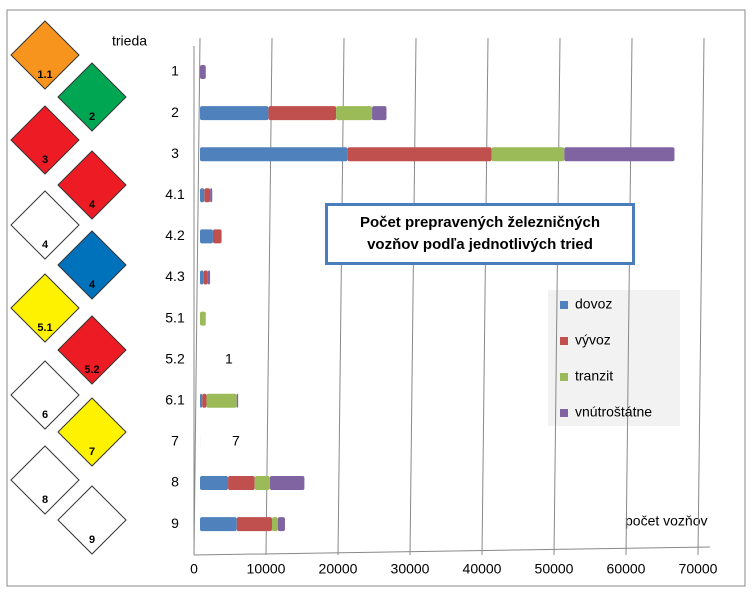 The image size is (754, 592). What do you see at coordinates (594, 376) in the screenshot?
I see `legend-label: tranzit` at bounding box center [594, 376].